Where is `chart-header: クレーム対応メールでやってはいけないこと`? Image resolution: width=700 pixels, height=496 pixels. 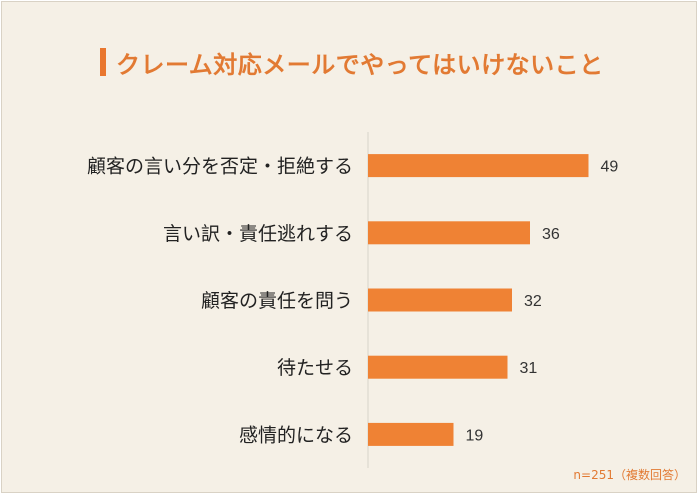
chart-header: クレーム対応メールでやってはいけないこと is located at coordinates (352, 62).